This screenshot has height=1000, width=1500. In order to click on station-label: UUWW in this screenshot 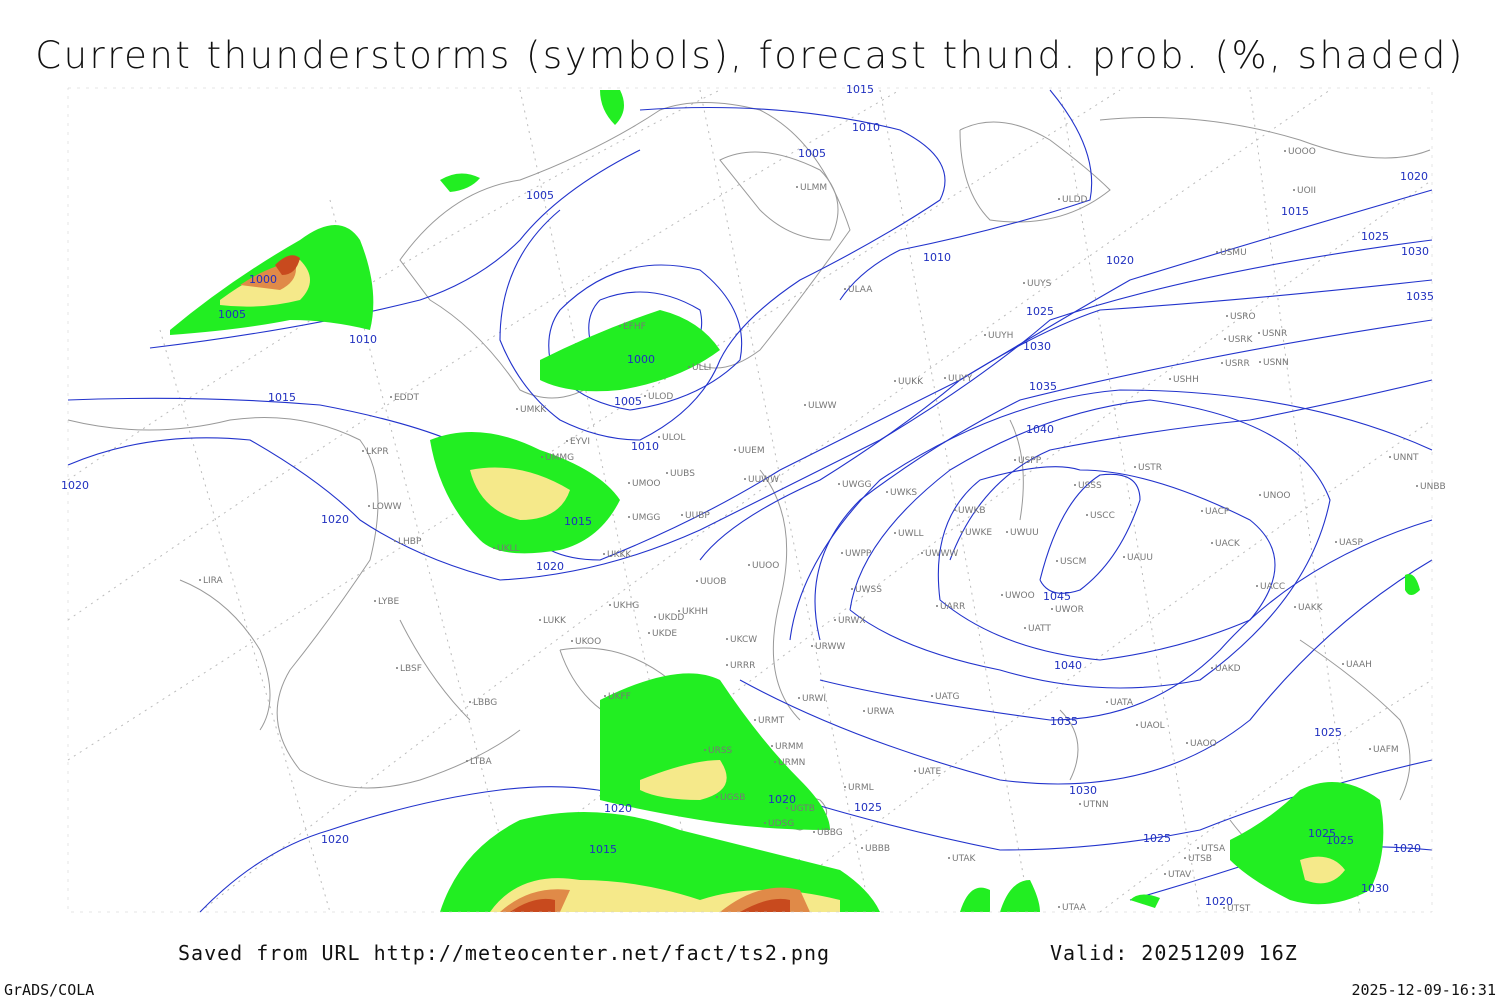, I will do `click(763, 480)`.